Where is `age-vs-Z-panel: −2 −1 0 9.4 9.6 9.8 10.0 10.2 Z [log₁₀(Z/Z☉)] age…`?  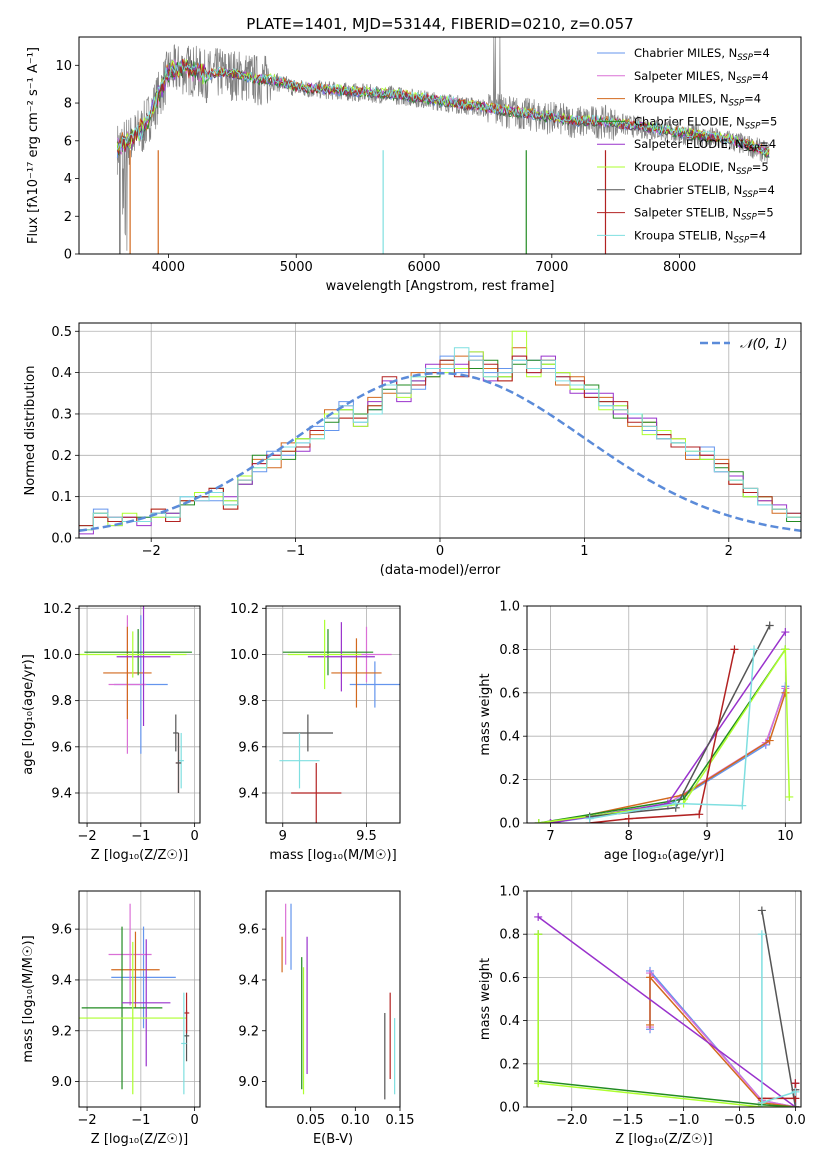
age-vs-Z-panel: −2 −1 0 9.4 9.6 9.8 10.0 10.2 Z [log₁₀(Z/Z☉)] age… is located at coordinates (111, 732).